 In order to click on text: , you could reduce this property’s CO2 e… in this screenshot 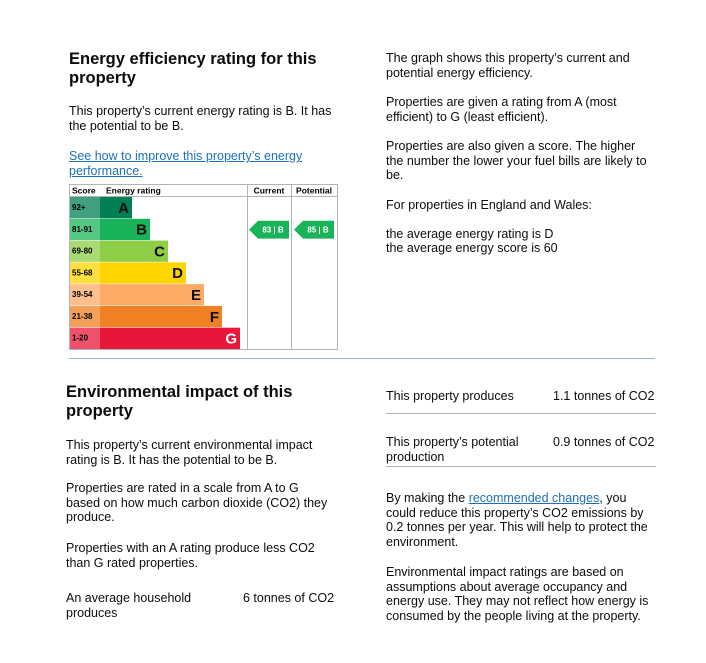, I will do `click(517, 520)`.